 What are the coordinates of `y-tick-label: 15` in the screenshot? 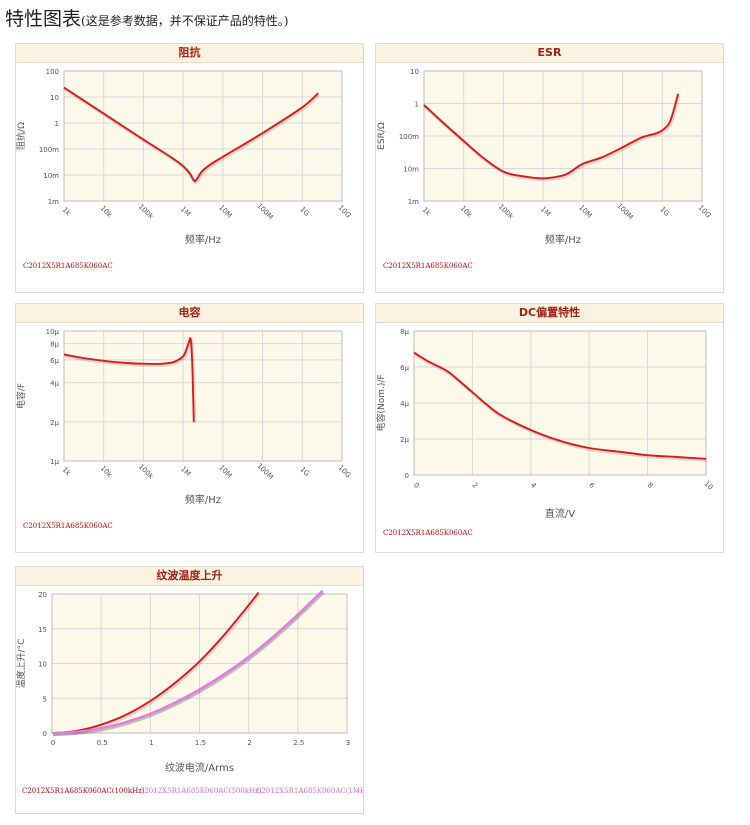 It's located at (42, 630).